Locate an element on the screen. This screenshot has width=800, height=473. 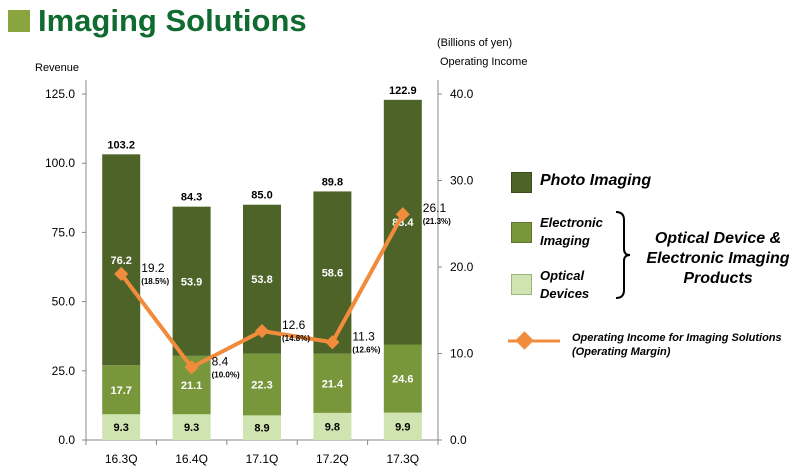
x-tick-label: 17.3Q is located at coordinates (402, 459).